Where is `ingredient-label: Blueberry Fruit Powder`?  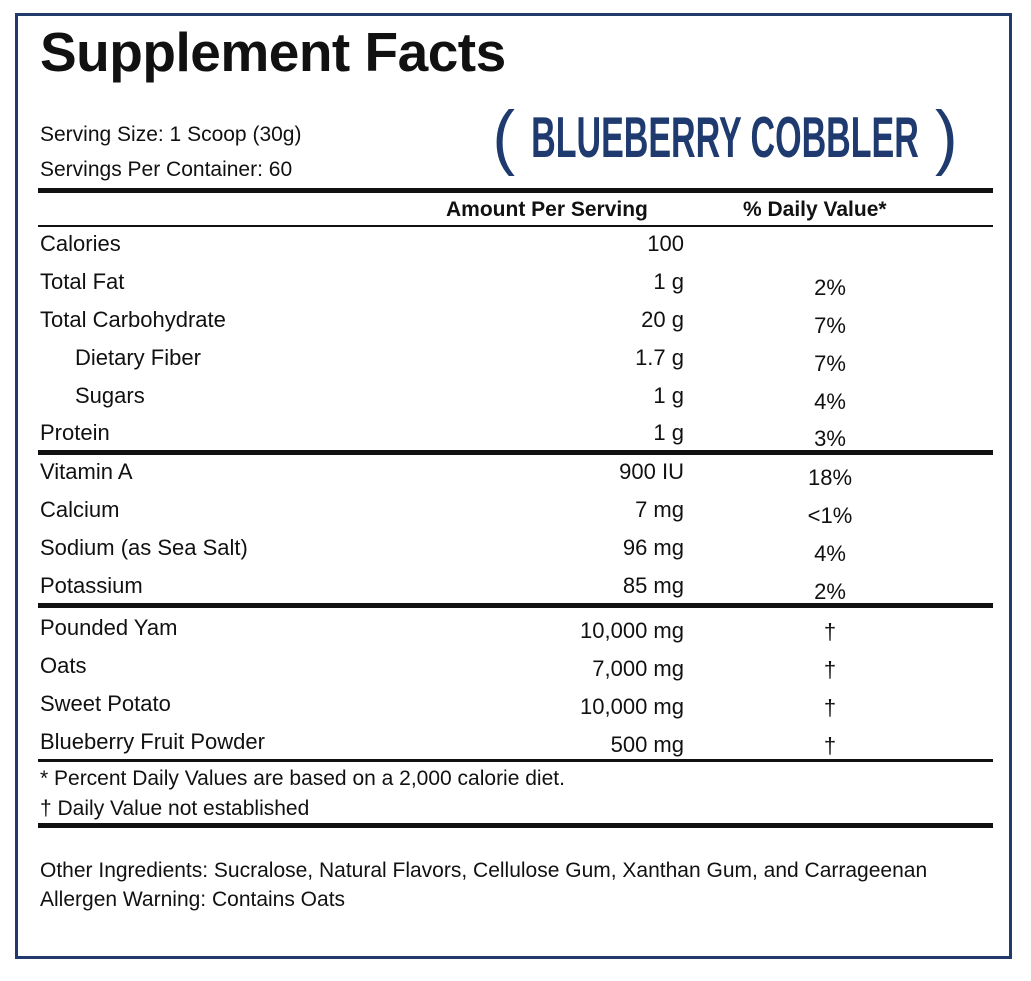 ingredient-label: Blueberry Fruit Powder is located at coordinates (152, 741).